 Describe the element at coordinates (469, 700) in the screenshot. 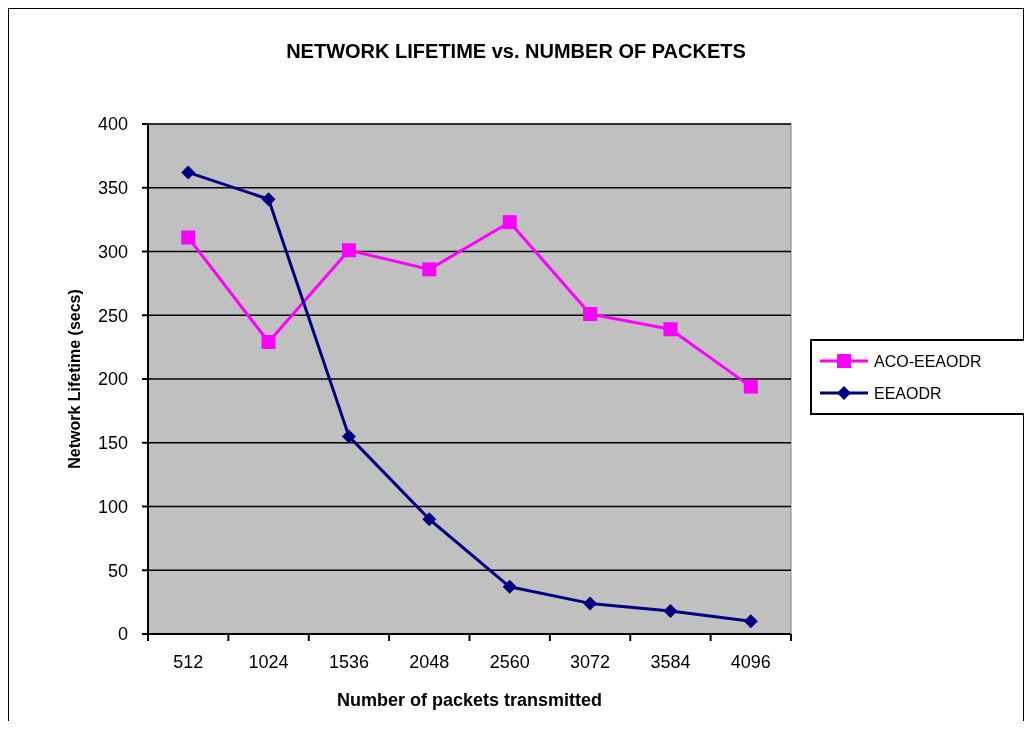

I see `x-axis-title: Number of packets transmitted` at that location.